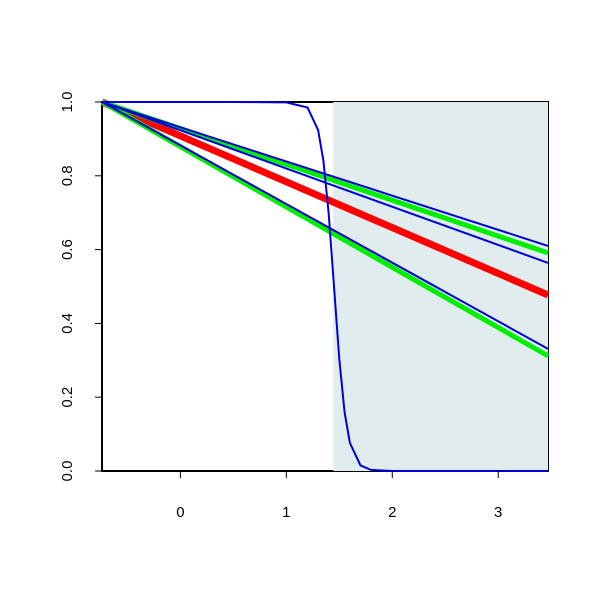 The width and height of the screenshot is (600, 600). What do you see at coordinates (180, 512) in the screenshot?
I see `x-tick-label: 0` at bounding box center [180, 512].